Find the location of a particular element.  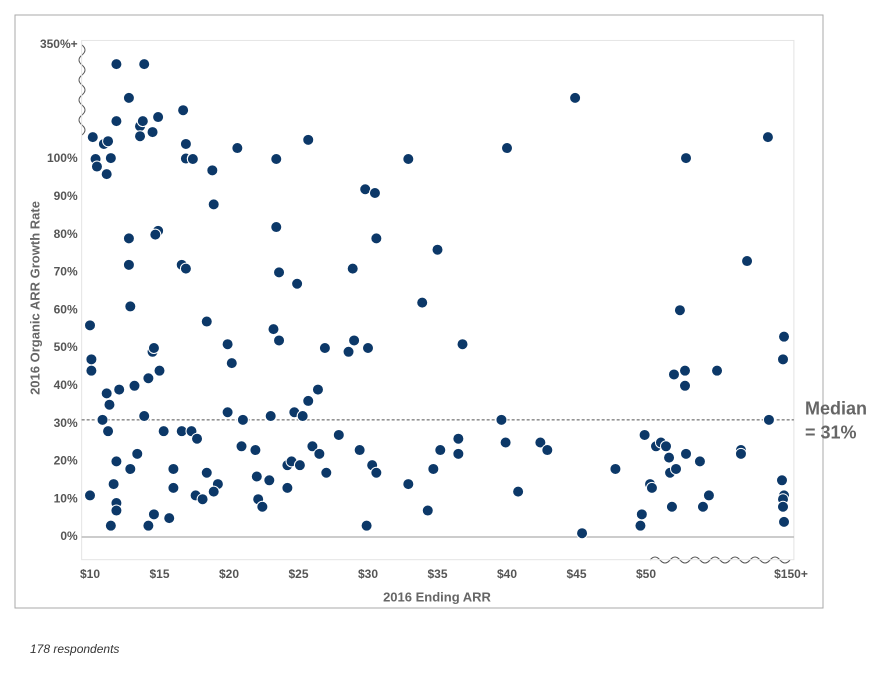

x-tick-label: $25 is located at coordinates (298, 574).